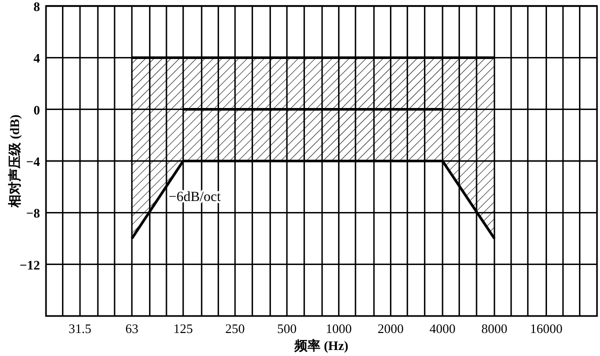 This screenshot has width=600, height=356. Describe the element at coordinates (321, 345) in the screenshot. I see `x-axis-title: 频率 (Hz)` at that location.